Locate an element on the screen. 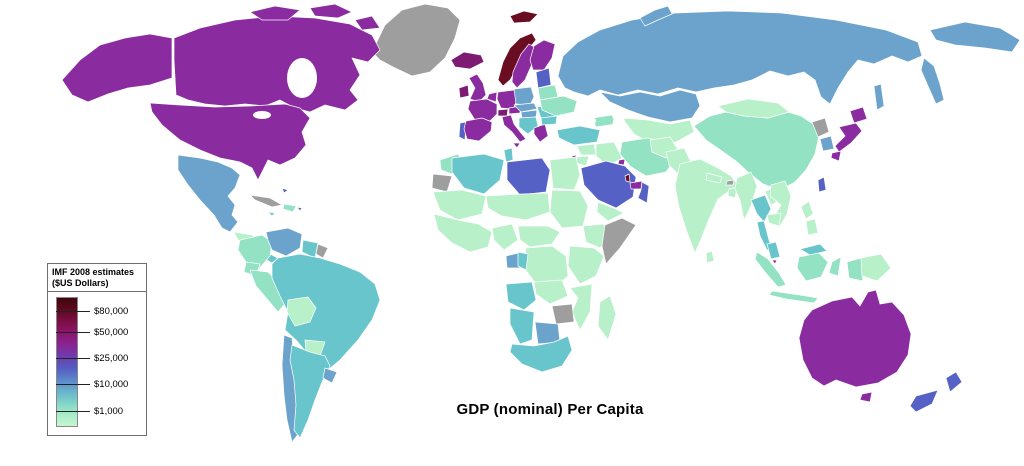 This screenshot has height=466, width=1024. country-russia is located at coordinates (740, 57).